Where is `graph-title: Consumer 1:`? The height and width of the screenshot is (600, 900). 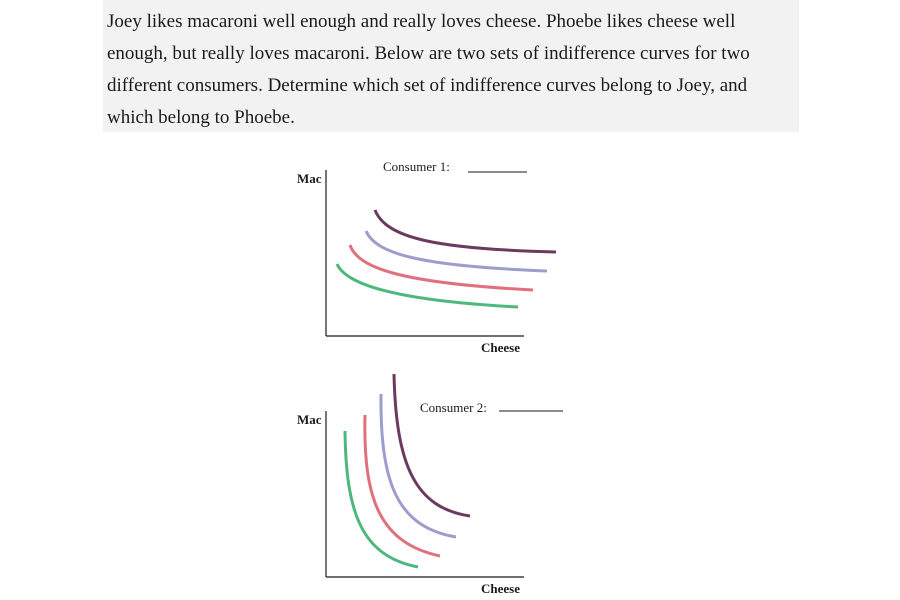 graph-title: Consumer 1: is located at coordinates (416, 166).